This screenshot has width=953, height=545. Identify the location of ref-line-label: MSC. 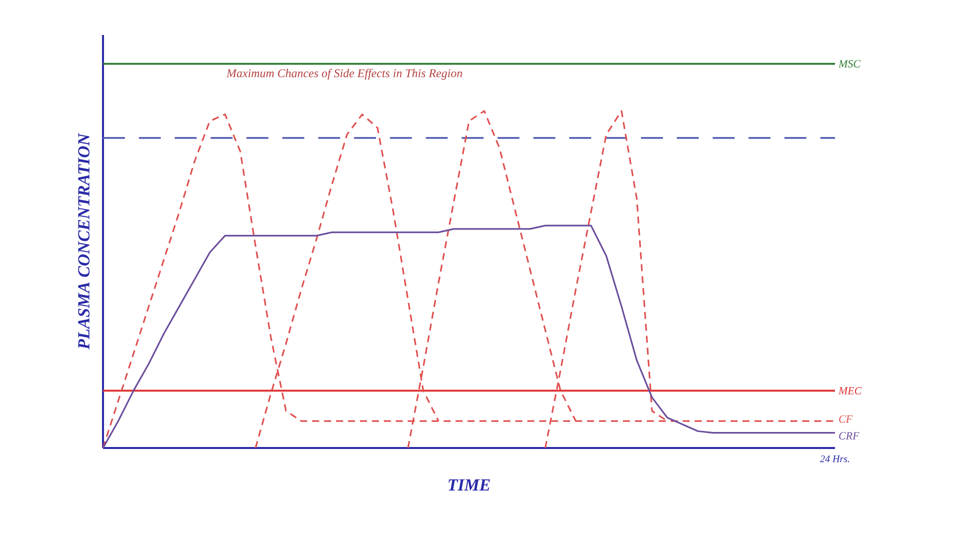
(849, 64).